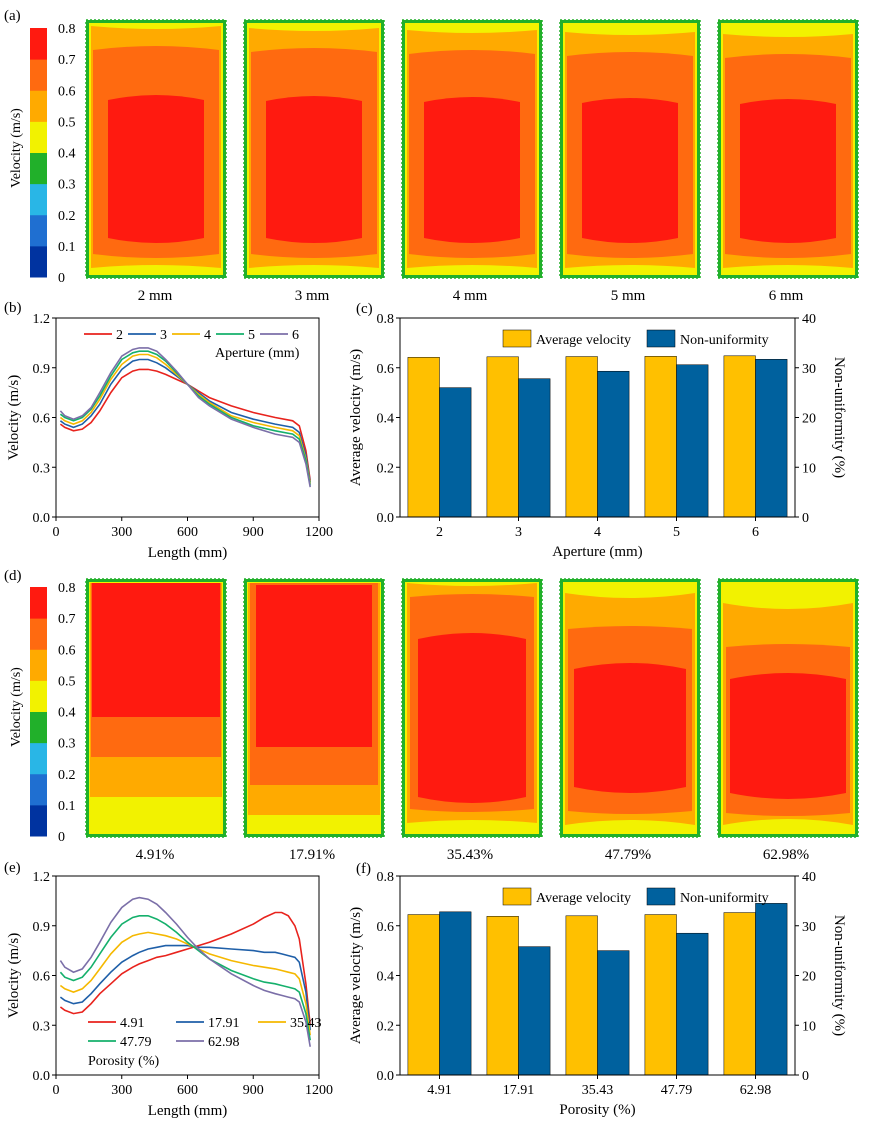 This screenshot has height=1132, width=869. What do you see at coordinates (386, 468) in the screenshot?
I see `y-tick-label-left: 0.2` at bounding box center [386, 468].